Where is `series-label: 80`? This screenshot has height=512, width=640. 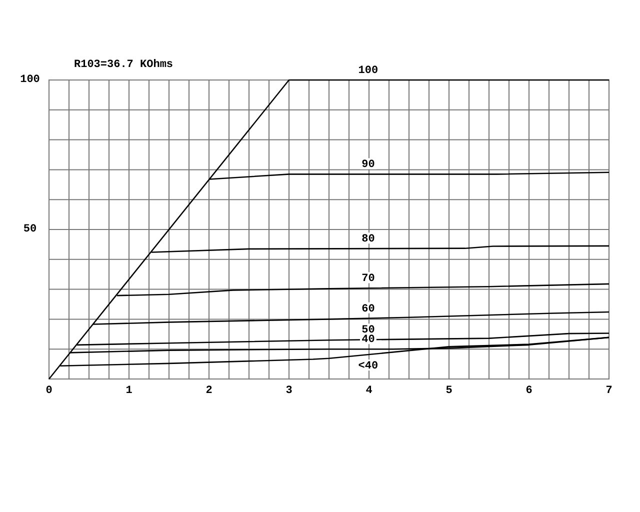
series-label: 80 is located at coordinates (368, 240).